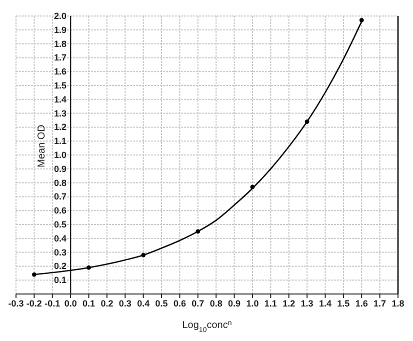  Describe the element at coordinates (398, 303) in the screenshot. I see `x-tick-label: 1.8` at that location.